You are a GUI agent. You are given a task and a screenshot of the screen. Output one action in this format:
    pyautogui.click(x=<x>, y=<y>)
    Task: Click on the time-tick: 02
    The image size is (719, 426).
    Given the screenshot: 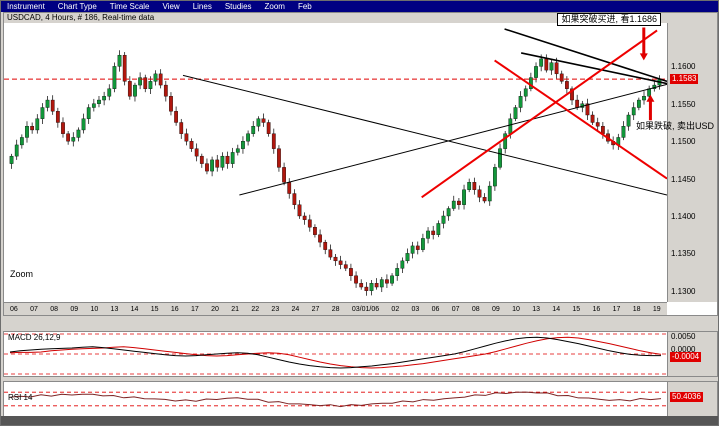 What is the action you would take?
    pyautogui.click(x=395, y=309)
    